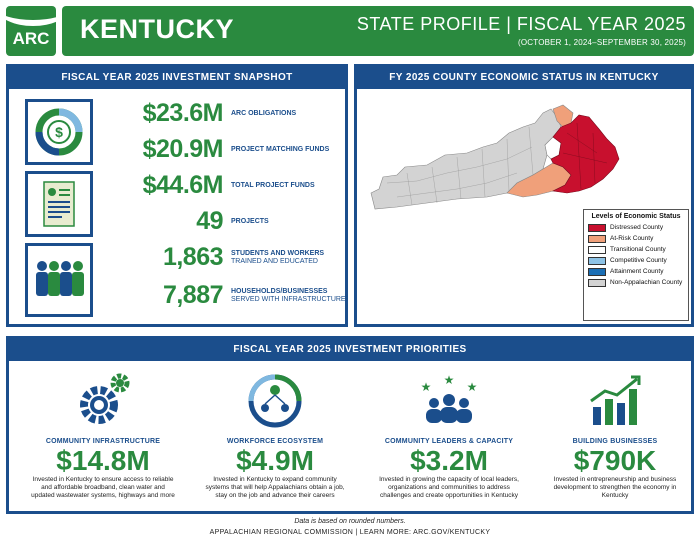 This screenshot has width=700, height=541. I want to click on stat-label: PROJECT MATCHING FUNDS, so click(280, 149).